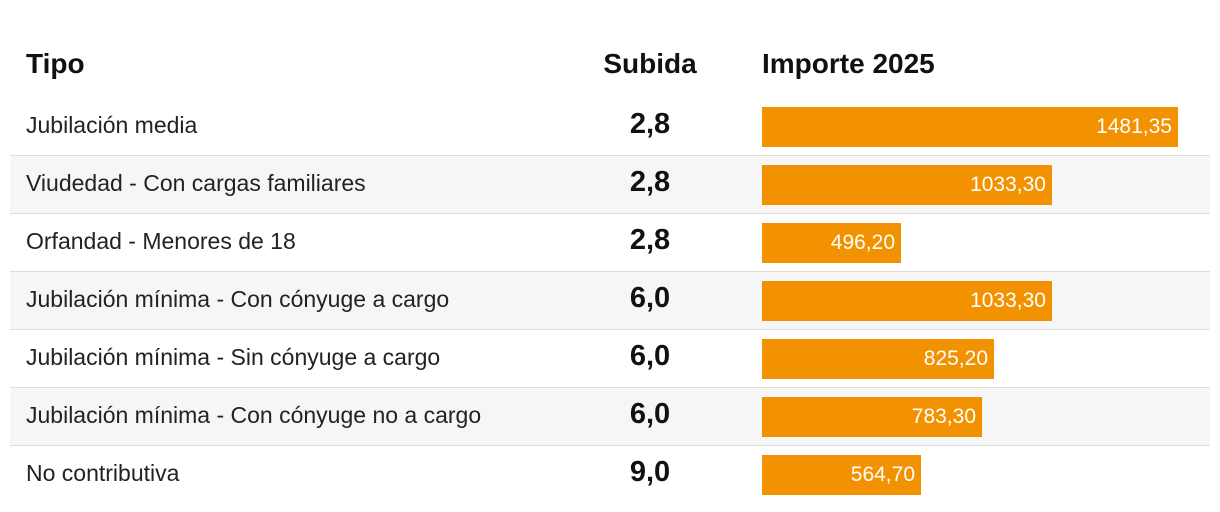  What do you see at coordinates (841, 475) in the screenshot?
I see `bar-mark: 564,70` at bounding box center [841, 475].